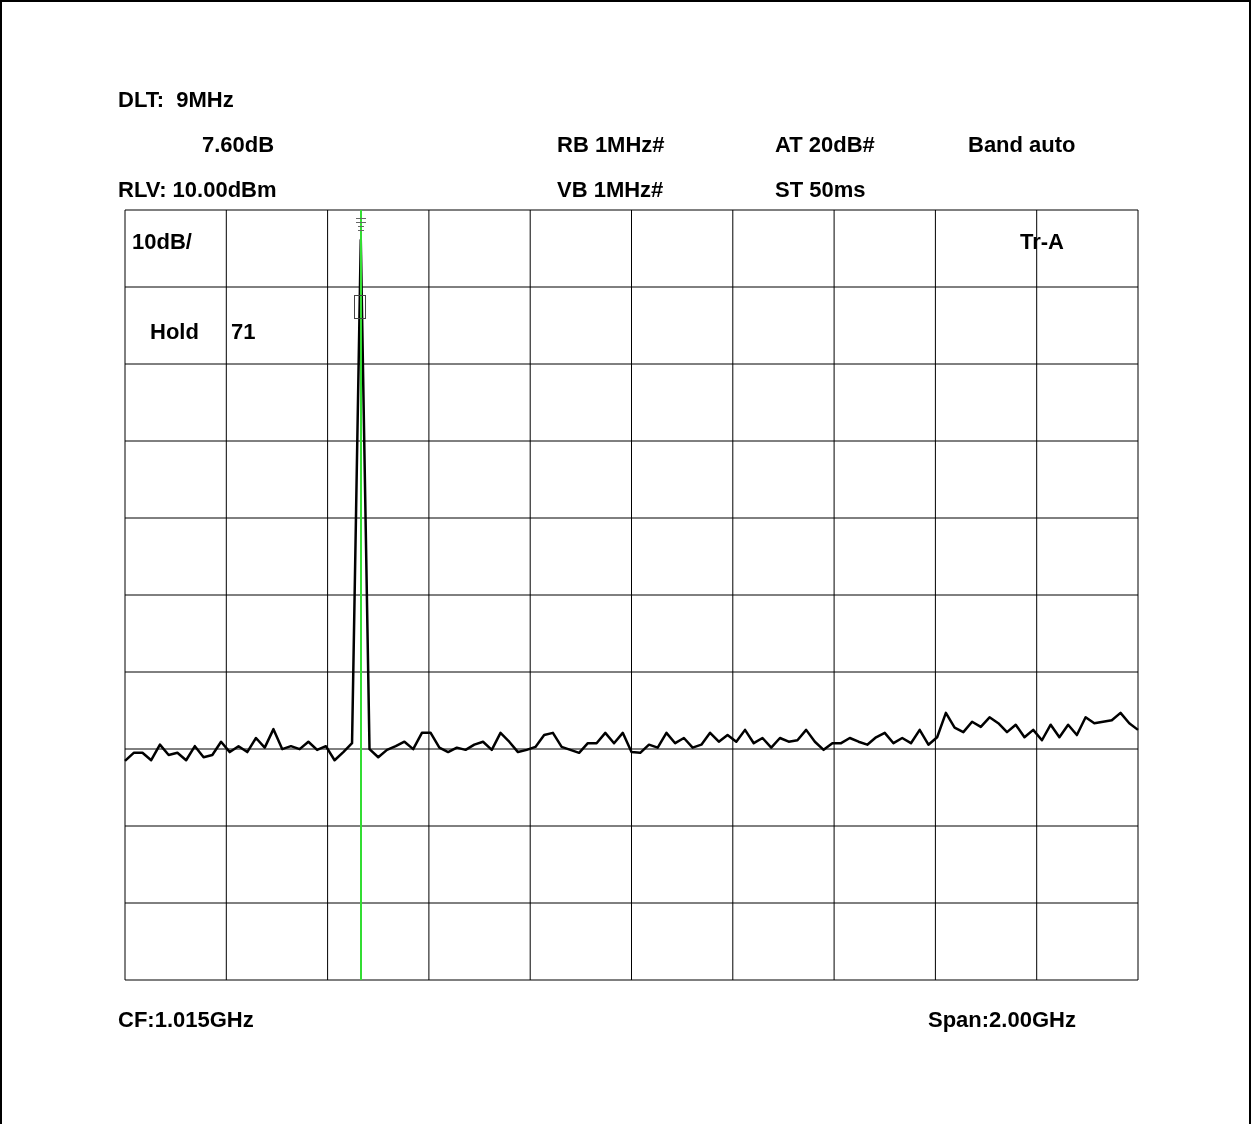 This screenshot has height=1124, width=1251. What do you see at coordinates (820, 189) in the screenshot?
I see `text: ST 50ms` at bounding box center [820, 189].